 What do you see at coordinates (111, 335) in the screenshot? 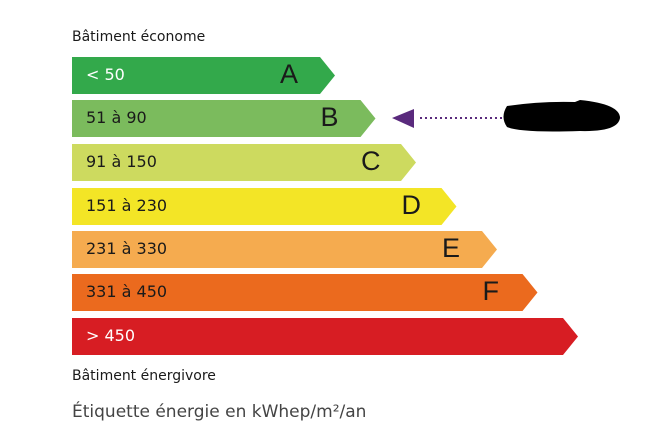
I see `bar-range: > 450` at bounding box center [111, 335].